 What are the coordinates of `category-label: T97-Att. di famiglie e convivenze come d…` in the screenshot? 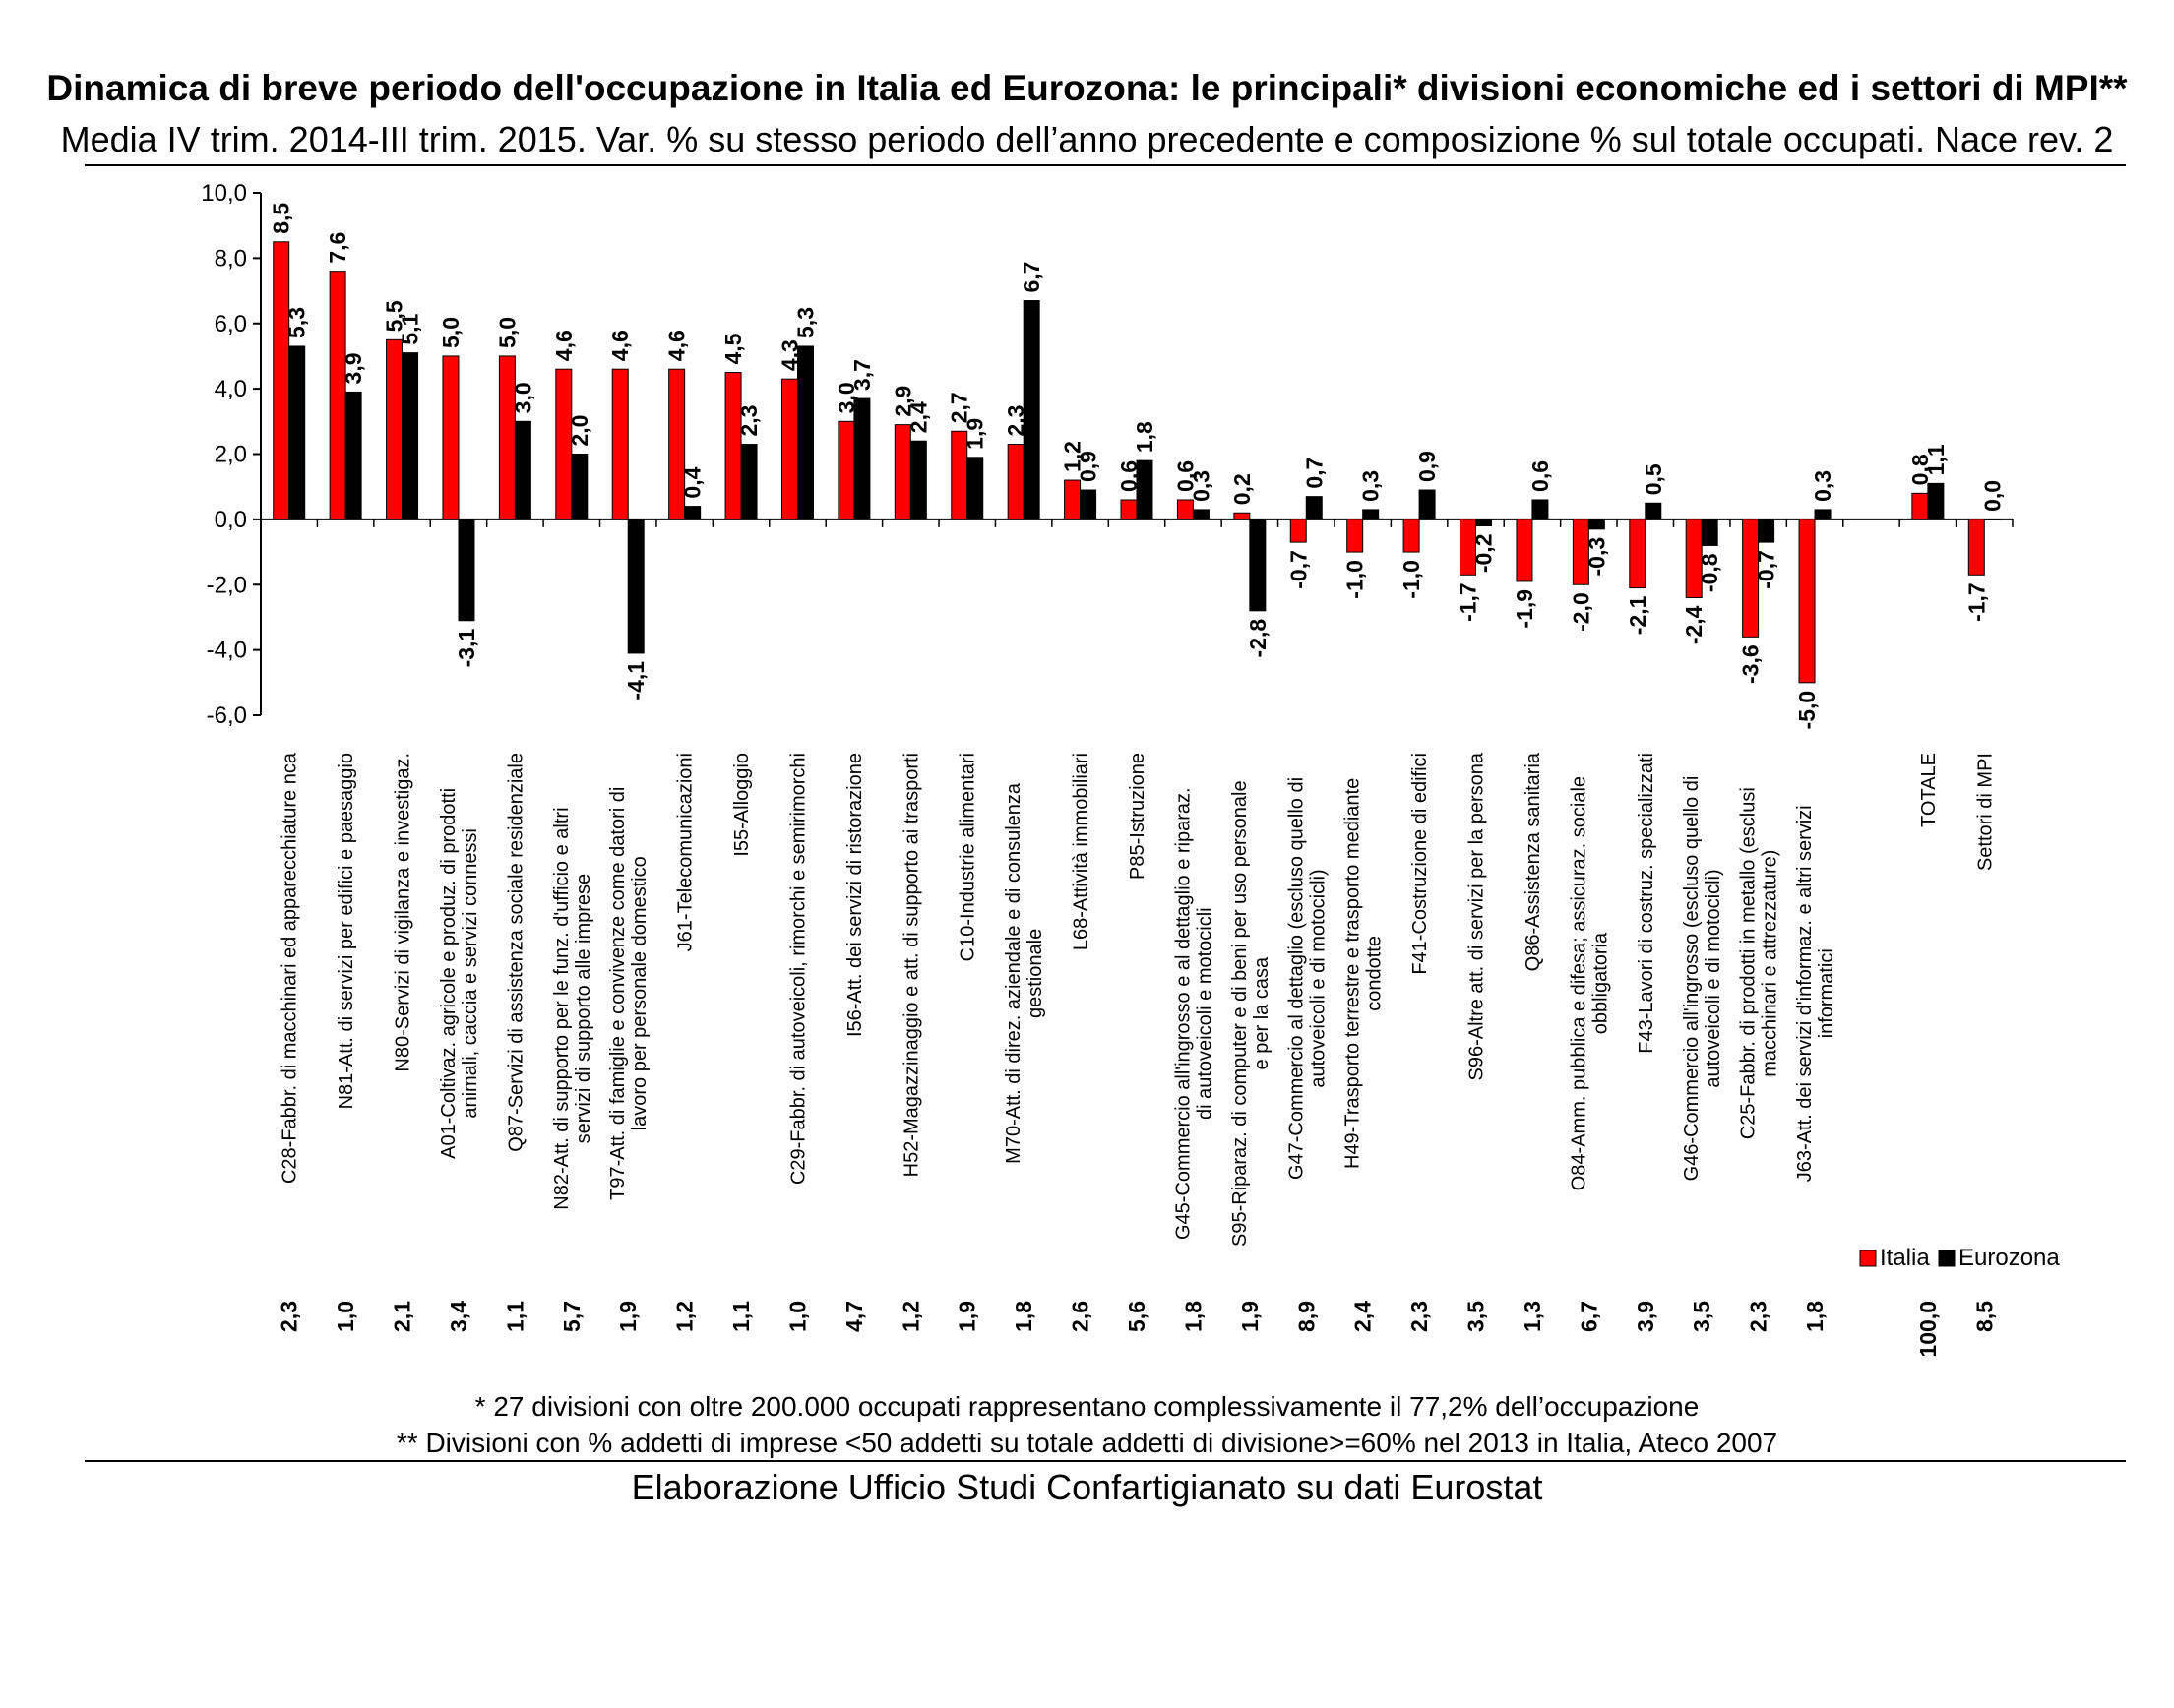 It's located at (629, 993).